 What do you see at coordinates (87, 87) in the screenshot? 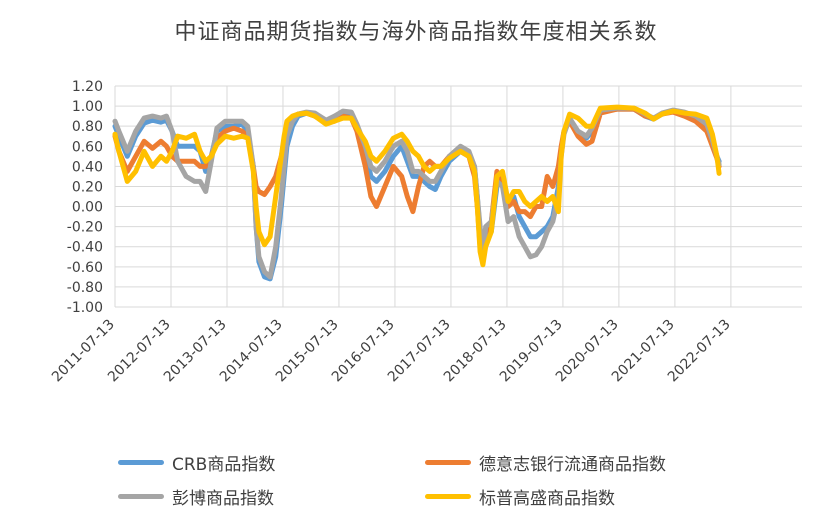
I see `y-tick-label-0: 1.20` at bounding box center [87, 87].